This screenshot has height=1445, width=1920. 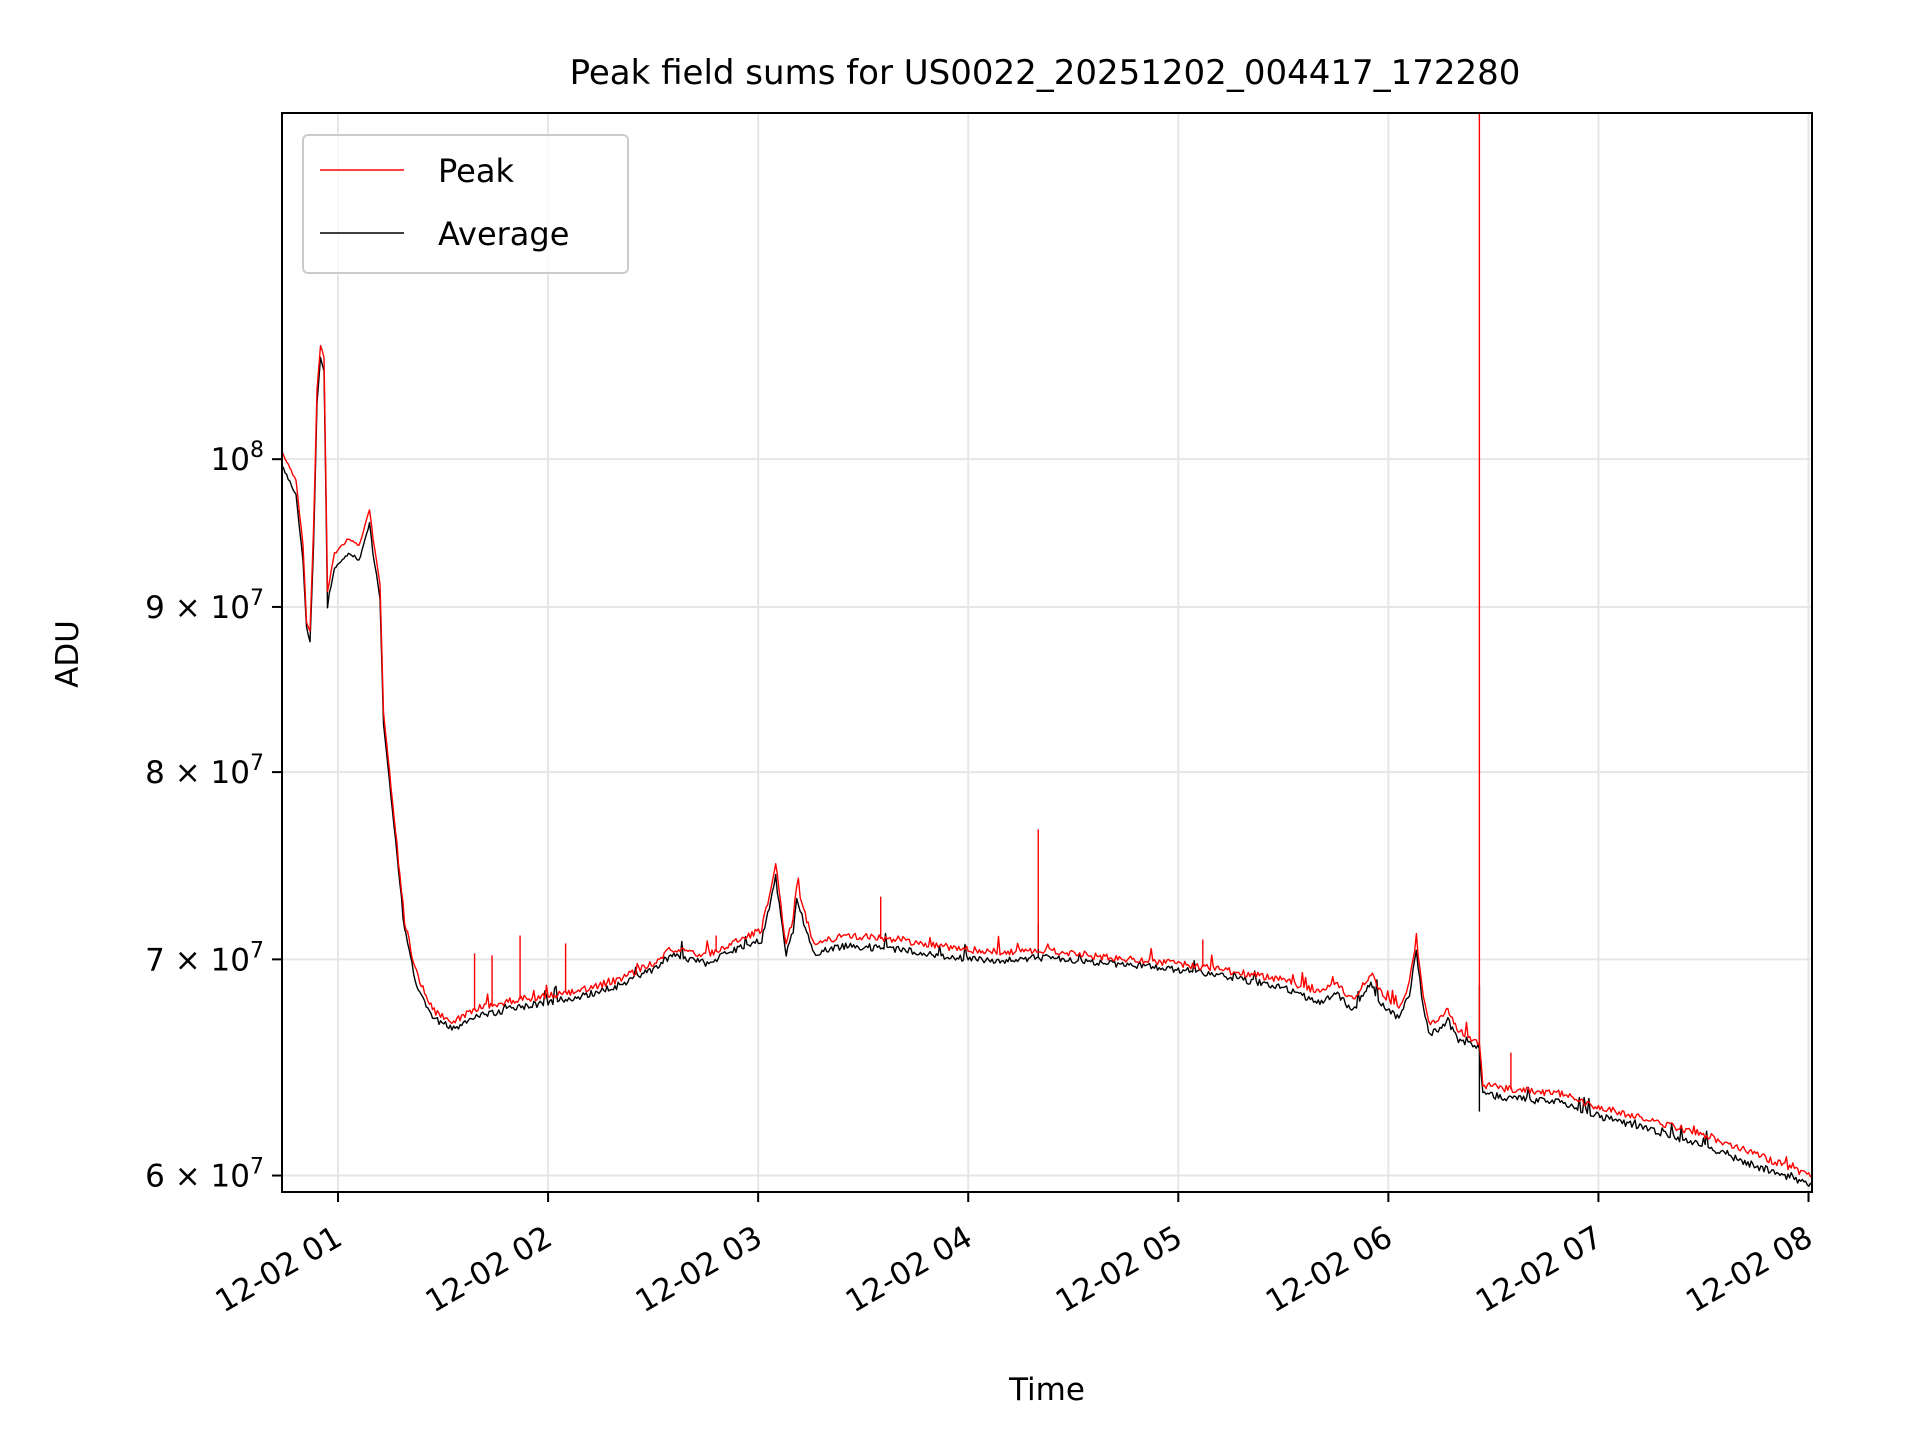 What do you see at coordinates (465, 204) in the screenshot?
I see `legend: Peak Average` at bounding box center [465, 204].